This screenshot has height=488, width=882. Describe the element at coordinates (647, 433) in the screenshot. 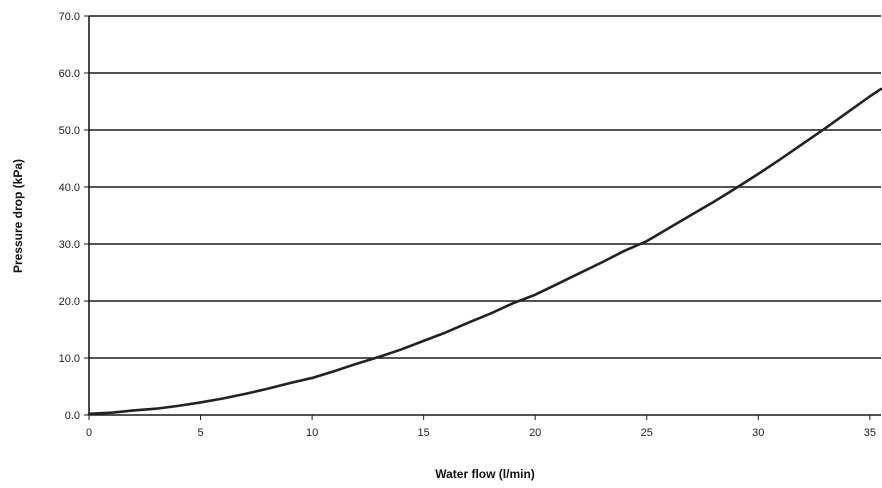

I see `x-tick-label-5: 25` at that location.